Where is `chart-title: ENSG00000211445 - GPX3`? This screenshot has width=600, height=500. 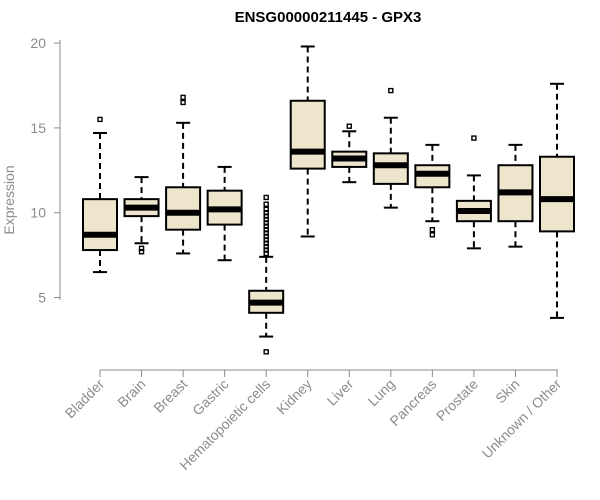
chart-title: ENSG00000211445 - GPX3 is located at coordinates (328, 17).